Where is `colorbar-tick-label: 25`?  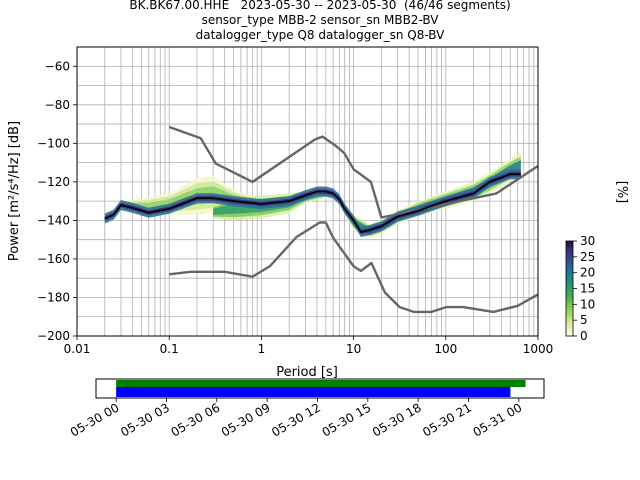 colorbar-tick-label: 25 is located at coordinates (587, 257).